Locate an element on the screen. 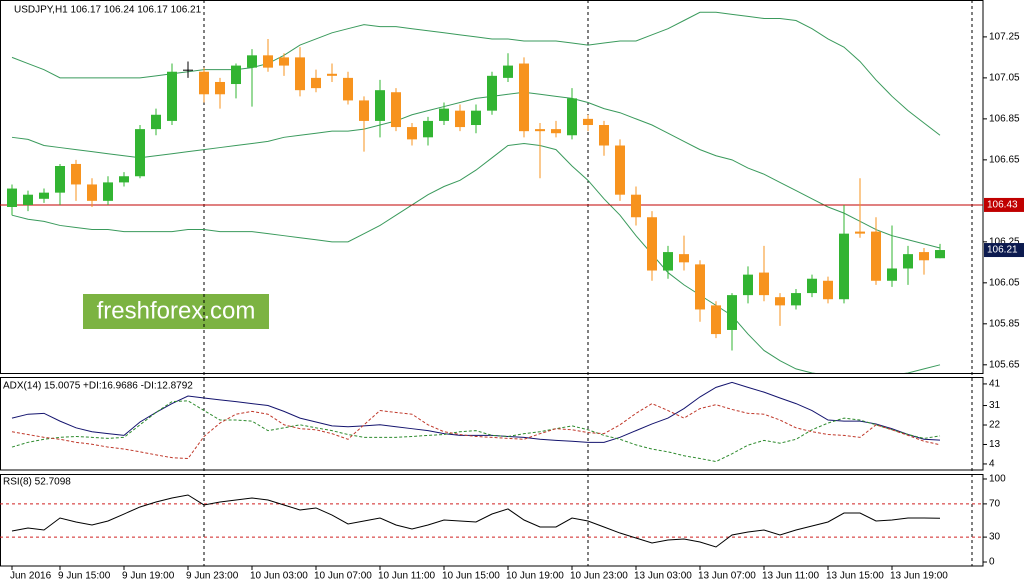 Image resolution: width=1025 pixels, height=583 pixels. y-tick-label: 107.25 is located at coordinates (1004, 37).